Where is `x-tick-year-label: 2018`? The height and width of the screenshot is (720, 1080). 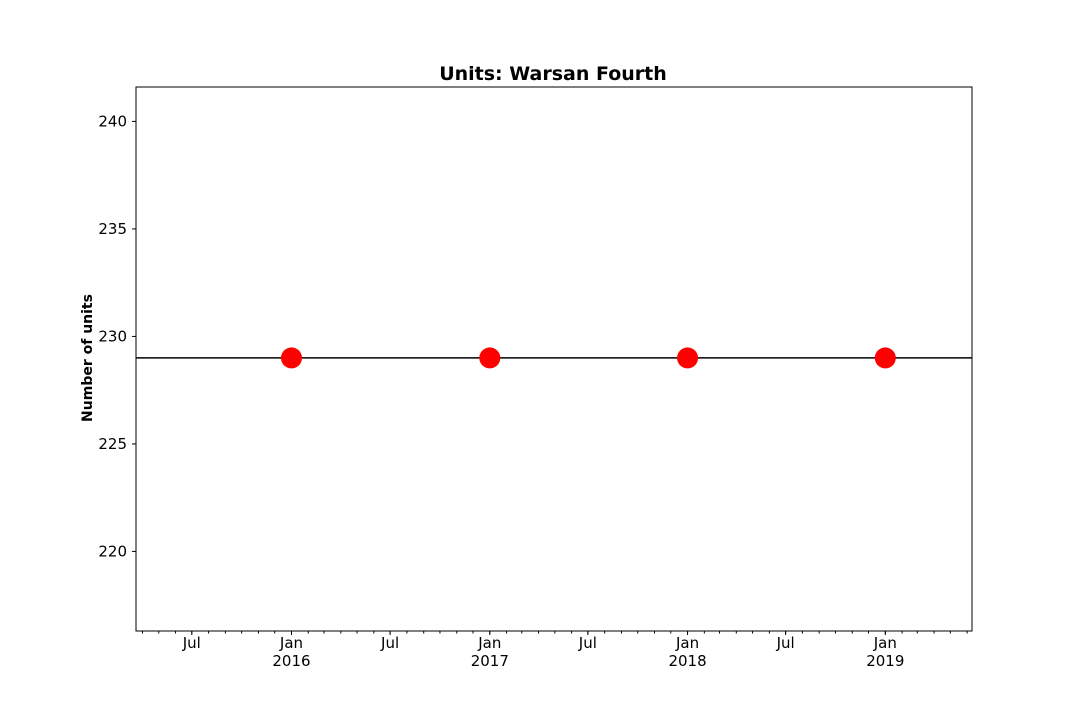
x-tick-year-label: 2018 is located at coordinates (687, 661).